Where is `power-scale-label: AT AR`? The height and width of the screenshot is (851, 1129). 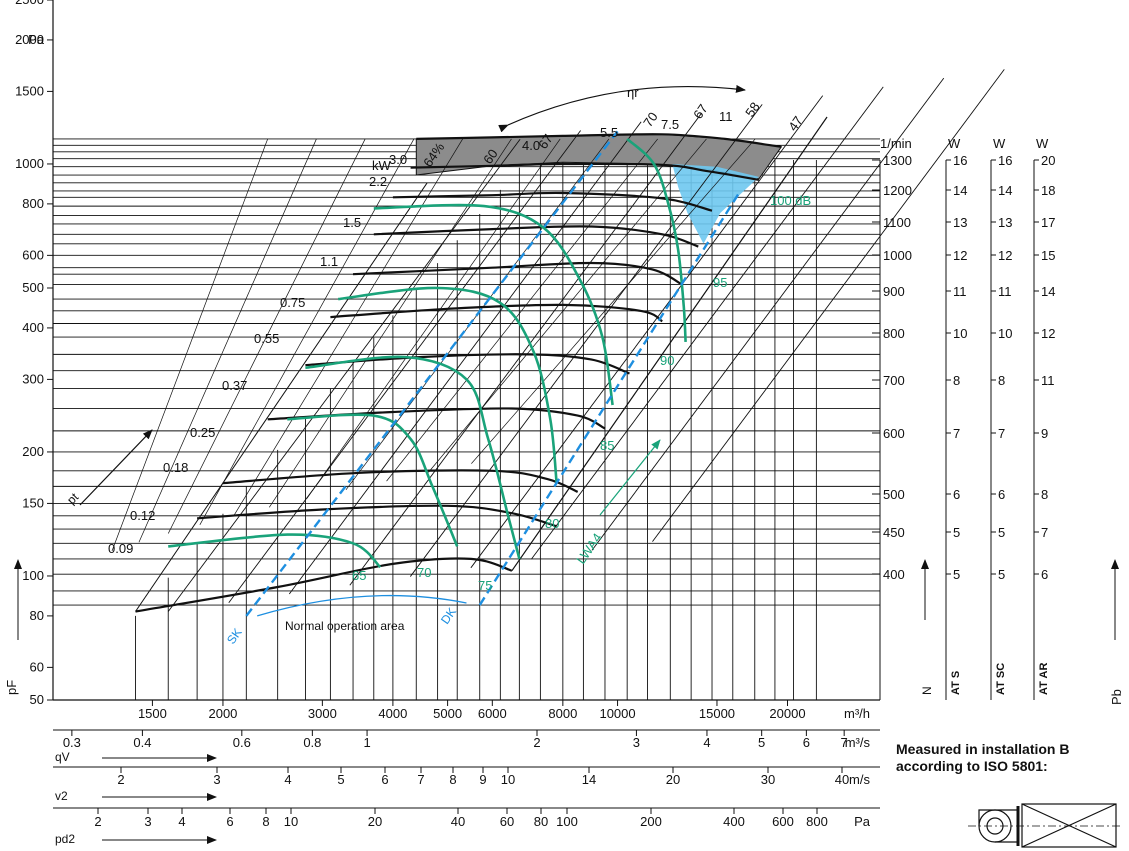
power-scale-label: AT AR is located at coordinates (1044, 679).